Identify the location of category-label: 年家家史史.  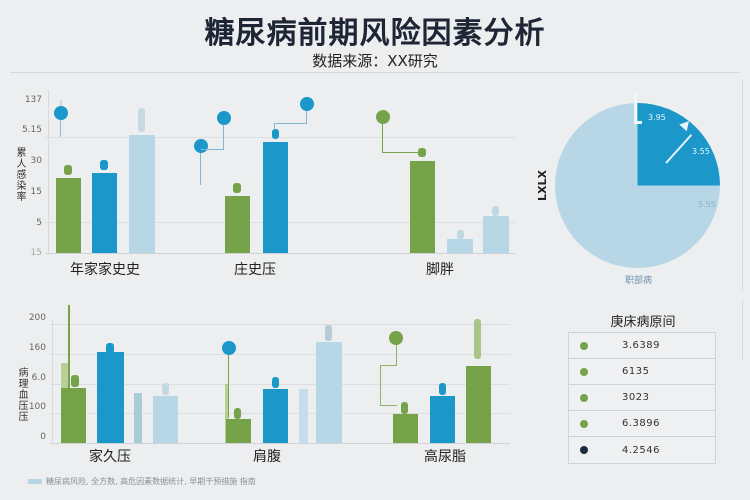
(105, 270).